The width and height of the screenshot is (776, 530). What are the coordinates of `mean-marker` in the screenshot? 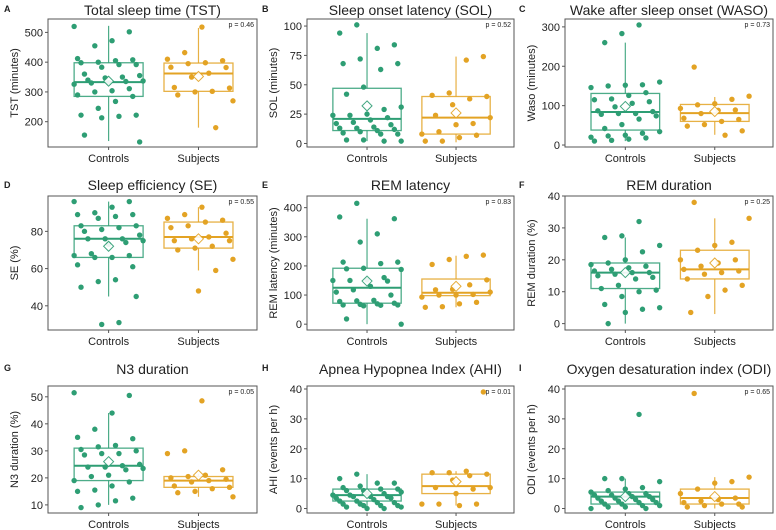 It's located at (367, 493).